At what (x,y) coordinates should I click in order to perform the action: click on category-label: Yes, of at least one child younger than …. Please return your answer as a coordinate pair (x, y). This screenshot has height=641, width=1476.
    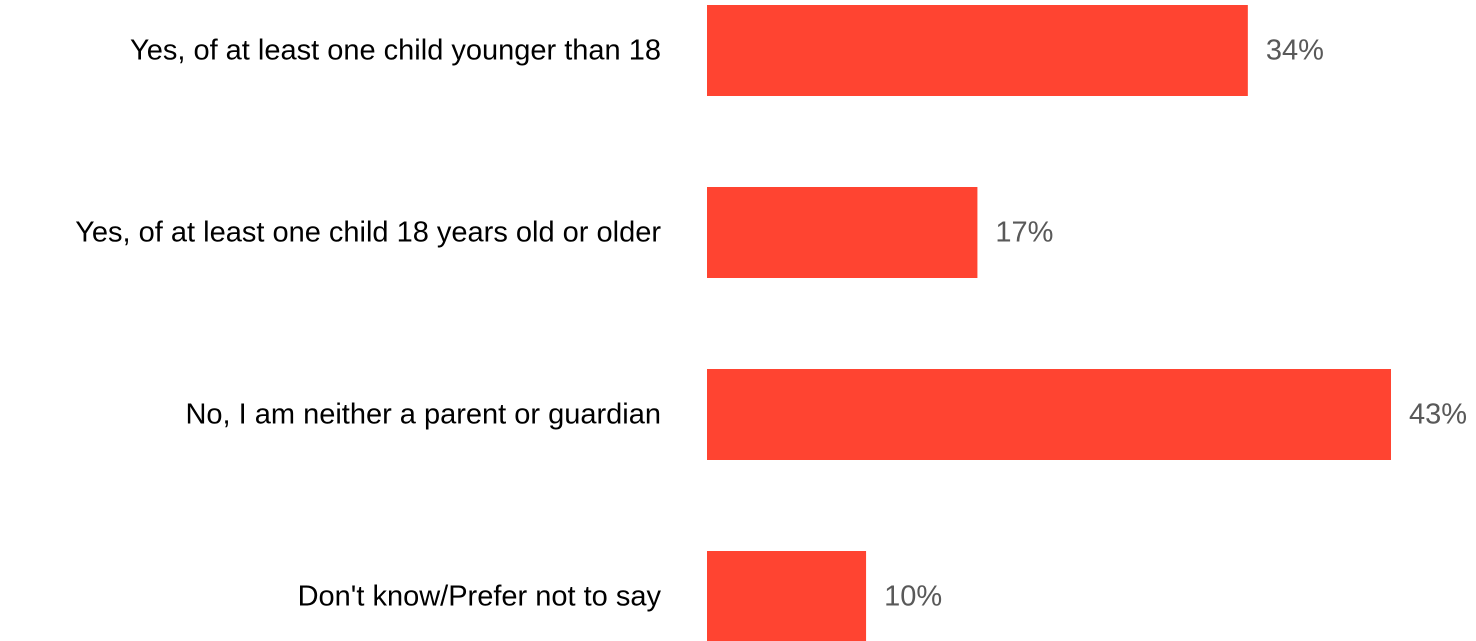
    Looking at the image, I should click on (395, 51).